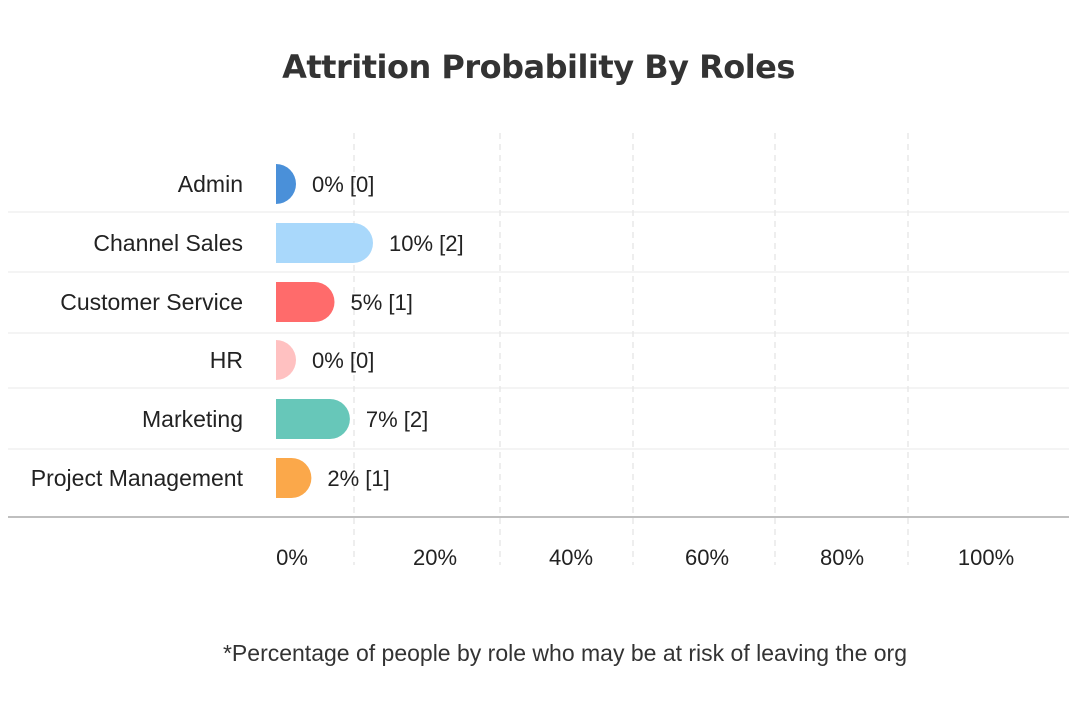  What do you see at coordinates (382, 302) in the screenshot?
I see `value-label: 5% [1]` at bounding box center [382, 302].